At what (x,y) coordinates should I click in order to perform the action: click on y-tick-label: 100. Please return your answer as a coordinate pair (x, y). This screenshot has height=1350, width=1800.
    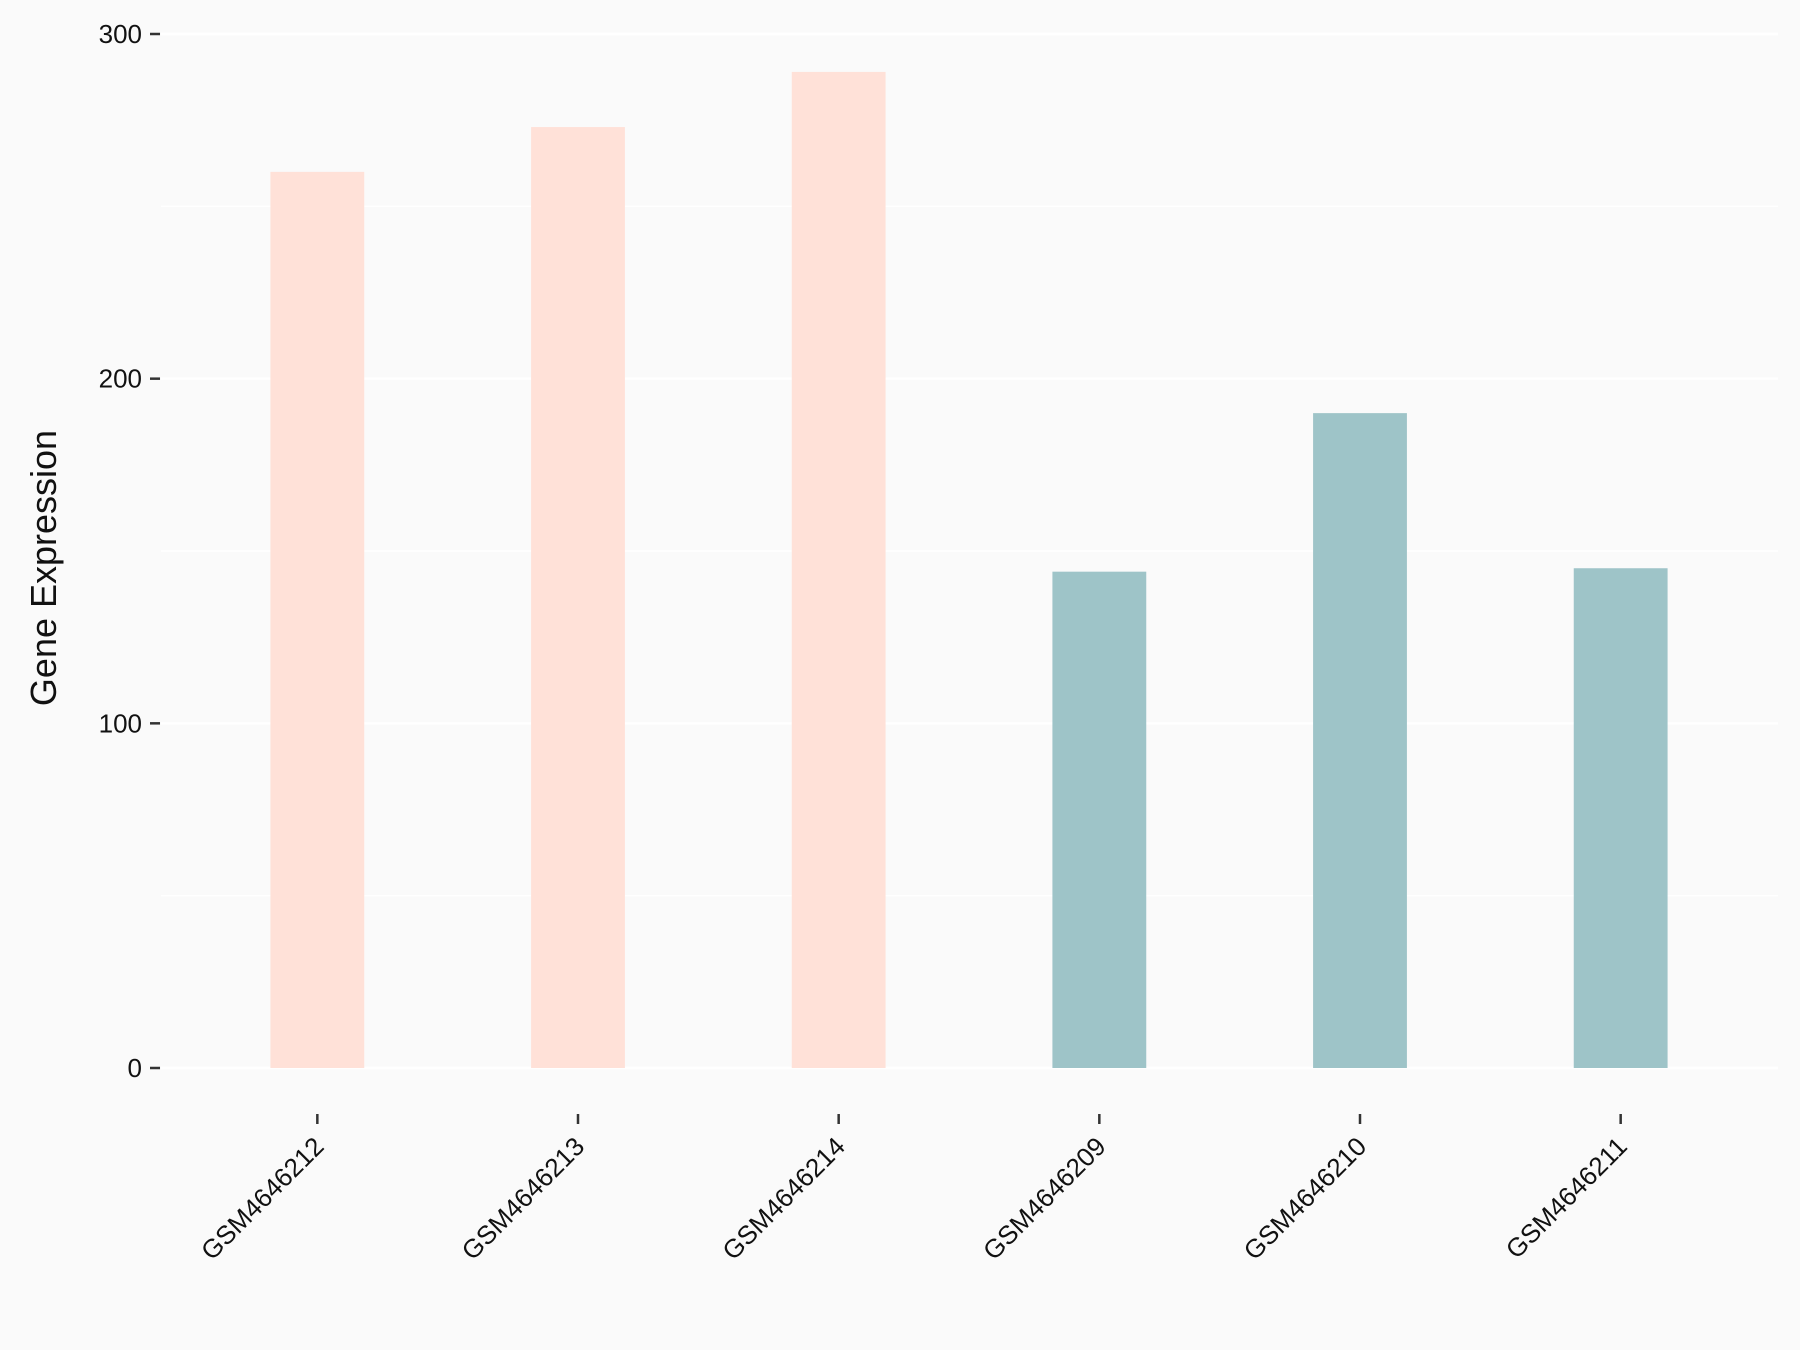
    Looking at the image, I should click on (120, 723).